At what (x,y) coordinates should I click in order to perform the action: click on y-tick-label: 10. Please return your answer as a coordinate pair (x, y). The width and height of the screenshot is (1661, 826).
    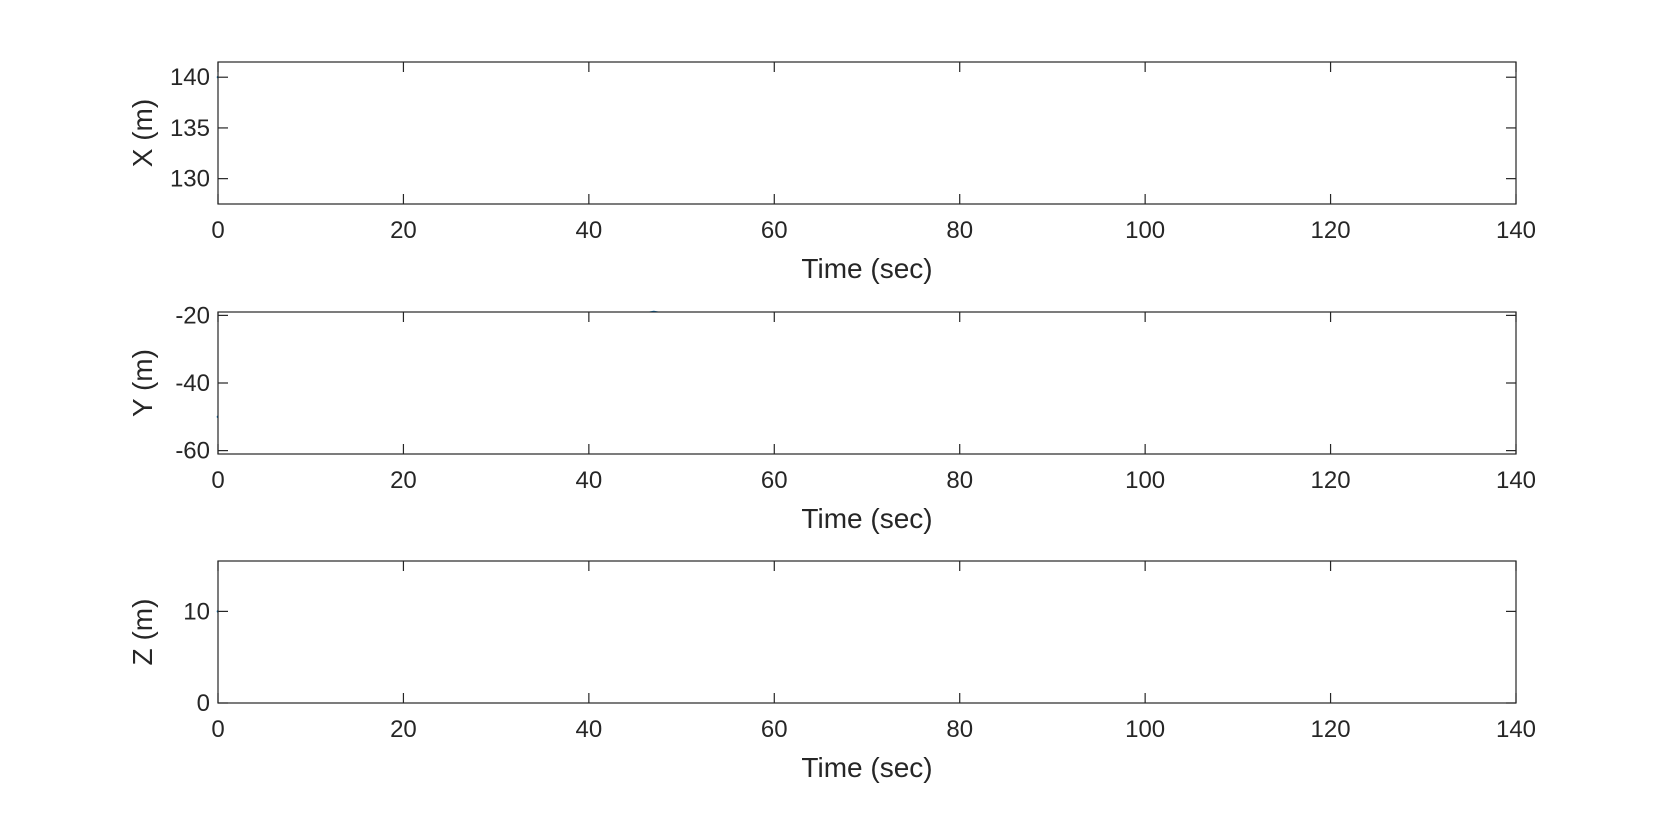
    Looking at the image, I should click on (196, 611).